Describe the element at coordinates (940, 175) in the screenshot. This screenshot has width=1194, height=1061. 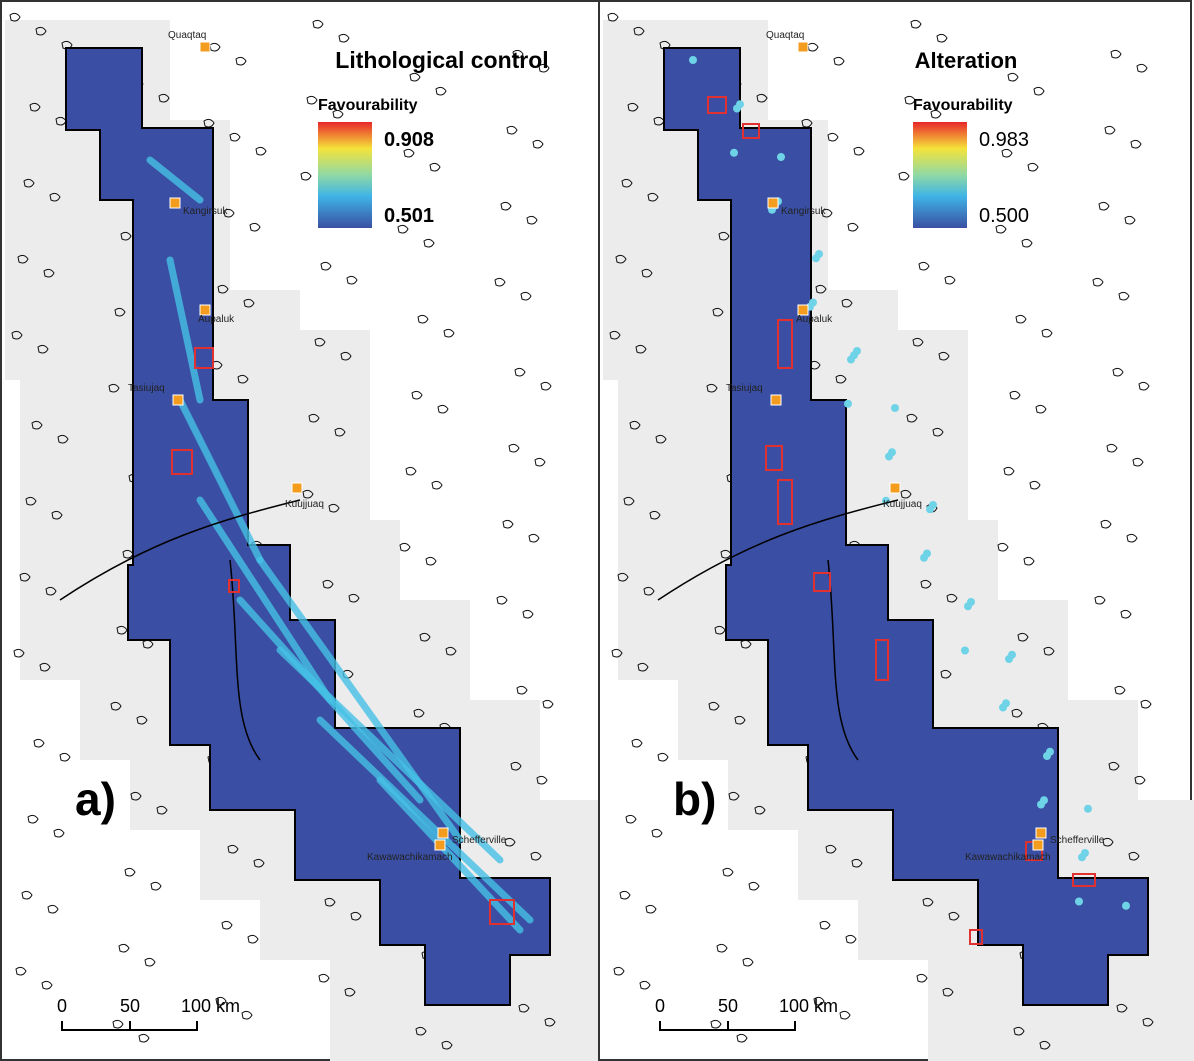
I see `legend-gradient` at that location.